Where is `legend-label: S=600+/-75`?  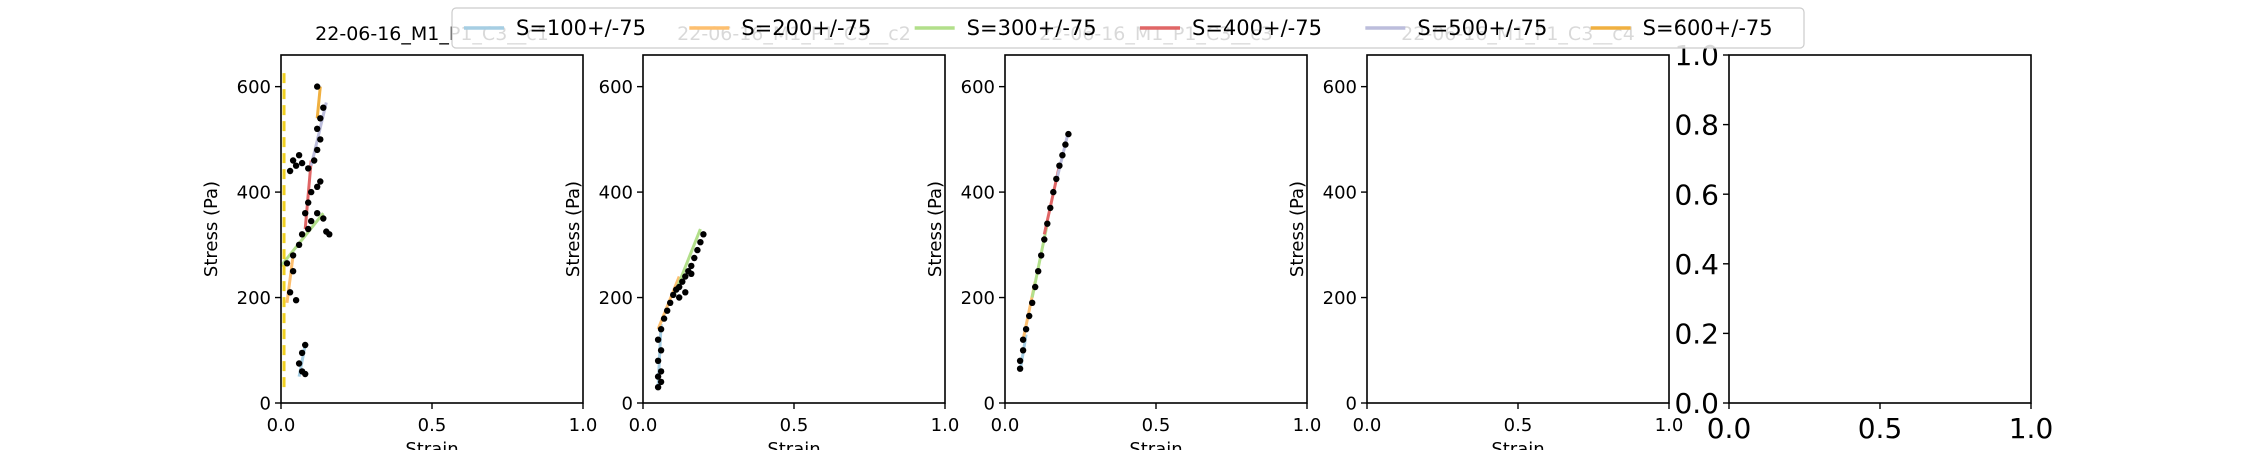
legend-label: S=600+/-75 is located at coordinates (1708, 28).